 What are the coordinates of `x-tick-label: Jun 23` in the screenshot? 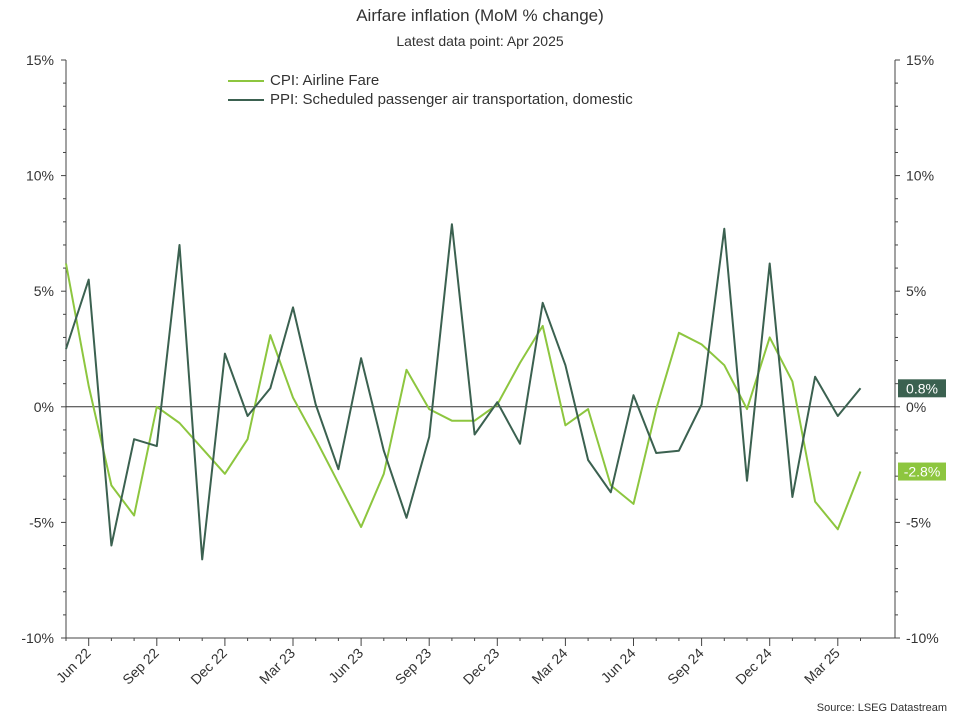 It's located at (345, 665).